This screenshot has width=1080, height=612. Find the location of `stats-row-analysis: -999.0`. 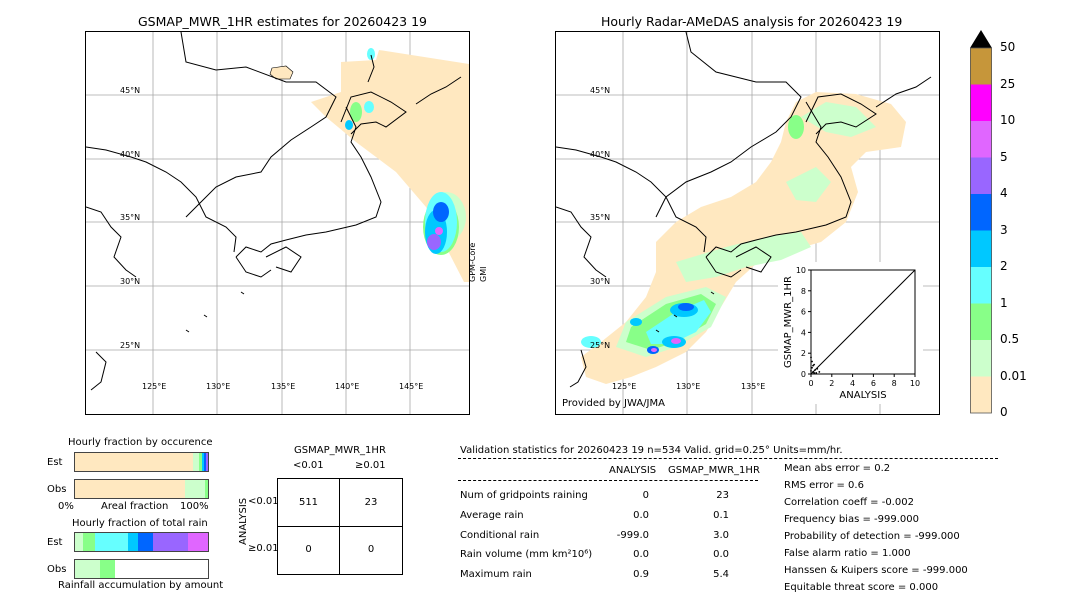

stats-row-analysis: -999.0 is located at coordinates (632, 535).